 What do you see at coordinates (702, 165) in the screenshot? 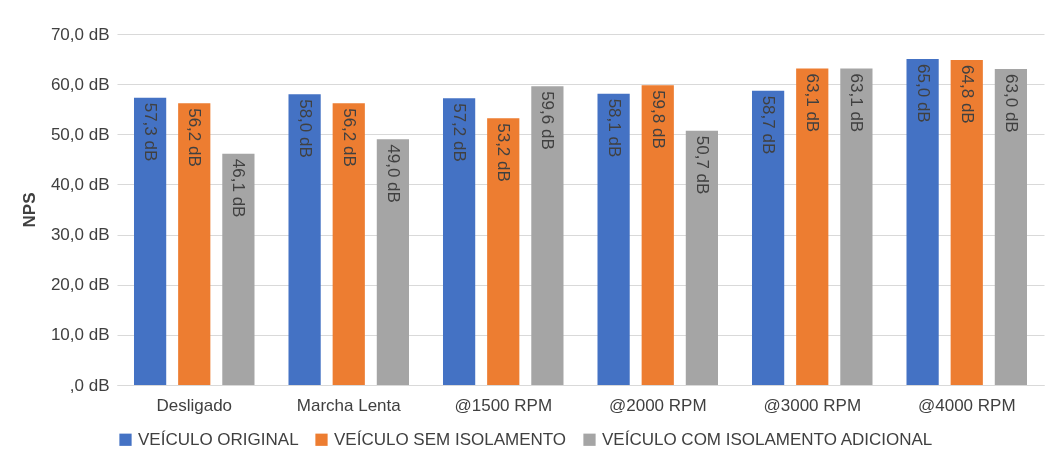
I see `data-label: 50,7 dB` at bounding box center [702, 165].